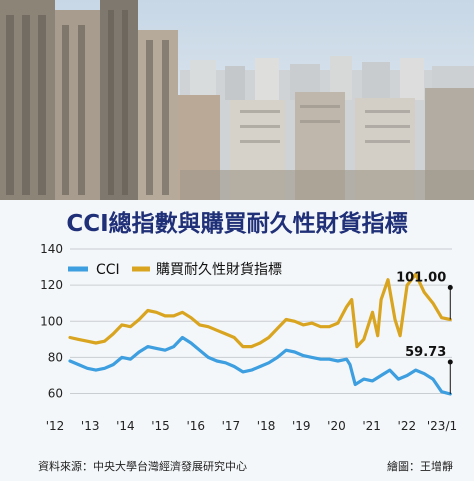  Describe the element at coordinates (90, 426) in the screenshot. I see `x-tick-1: '13` at that location.